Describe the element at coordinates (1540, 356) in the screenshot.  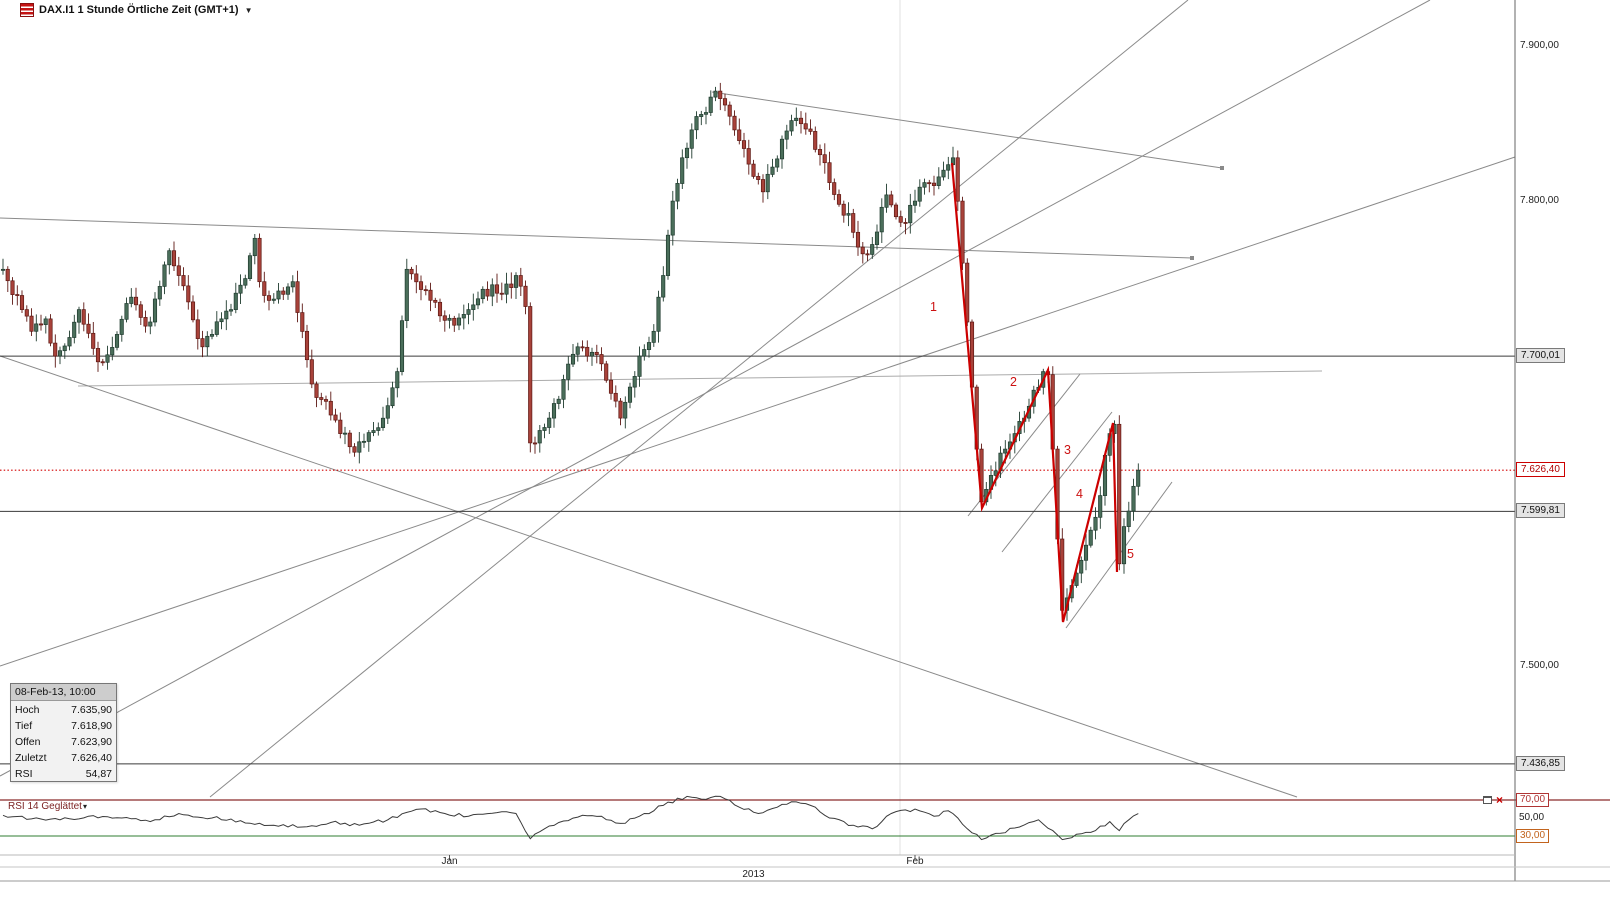
I see `price-level-chip: 7.700,01` at that location.